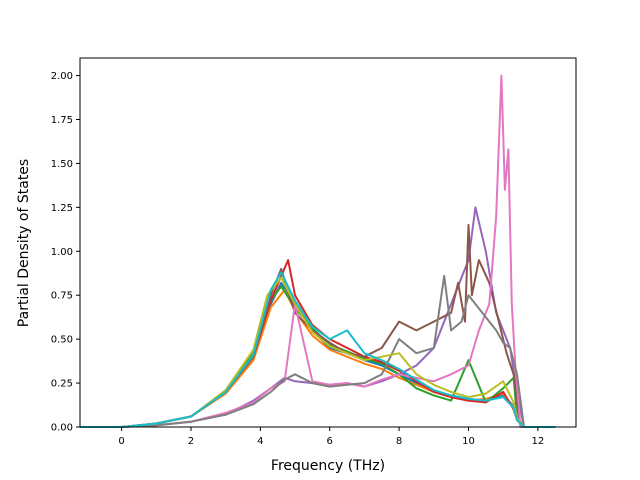  What do you see at coordinates (62, 164) in the screenshot?
I see `y-tick-label: 1.50` at bounding box center [62, 164].